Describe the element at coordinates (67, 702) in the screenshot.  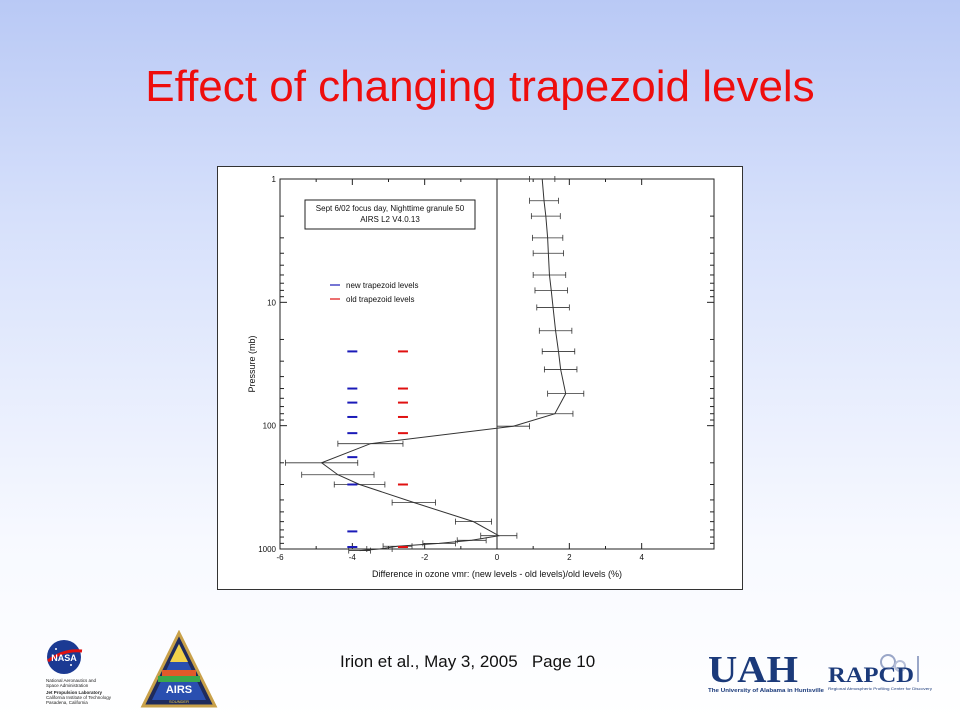
I see `nasa-text-5: Pasadena, California` at that location.